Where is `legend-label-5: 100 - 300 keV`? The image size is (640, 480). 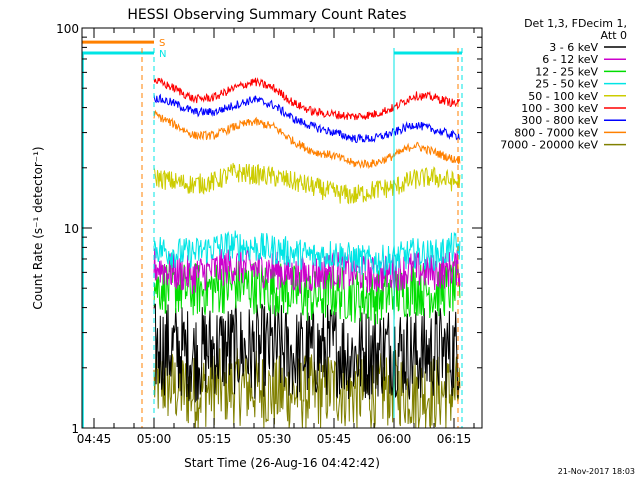
legend-label-5: 100 - 300 keV is located at coordinates (559, 108).